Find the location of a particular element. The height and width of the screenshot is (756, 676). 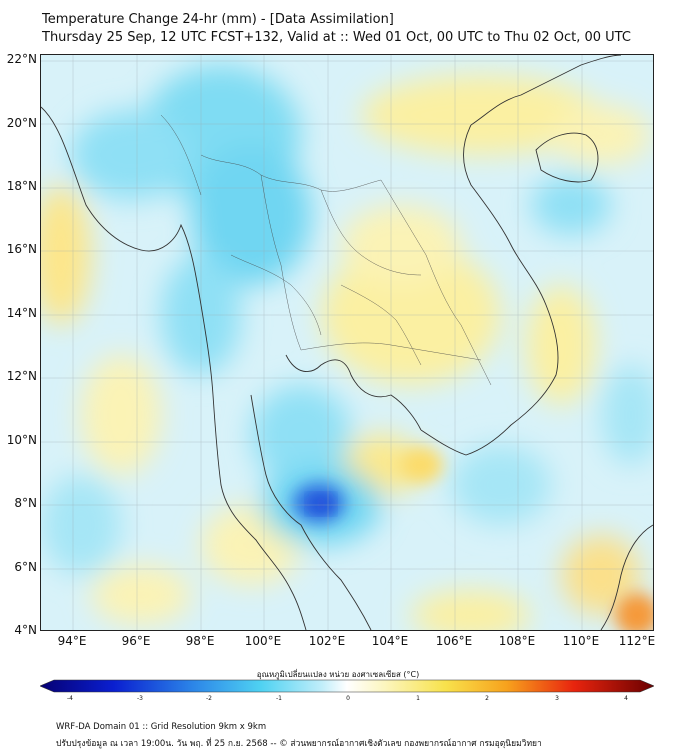

lon-label: 106°E is located at coordinates (454, 641).